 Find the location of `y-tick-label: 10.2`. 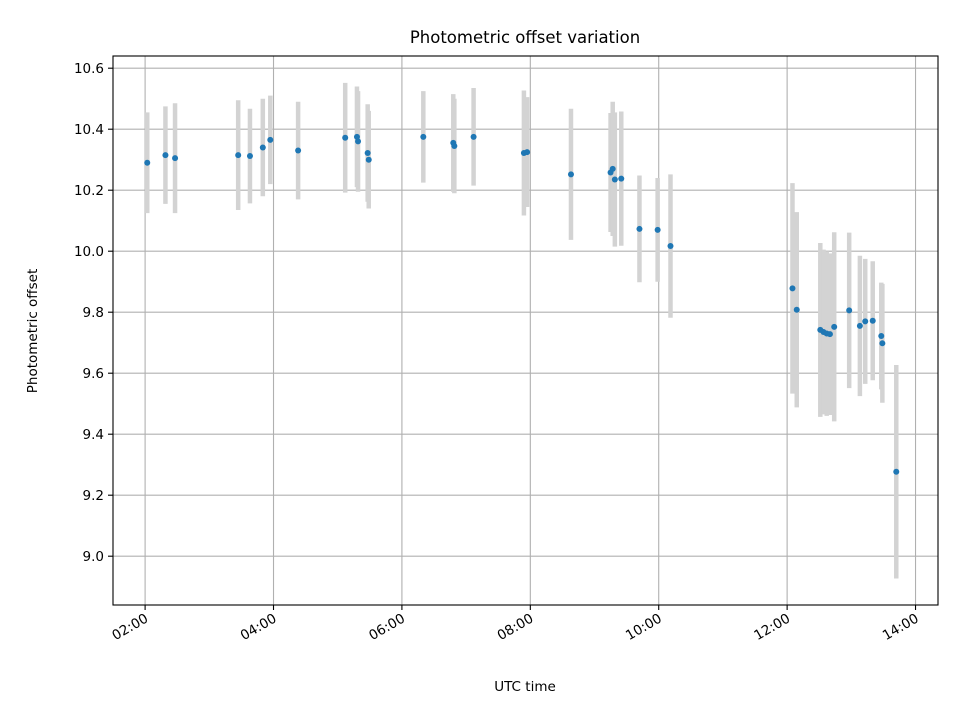

y-tick-label: 10.2 is located at coordinates (89, 191).